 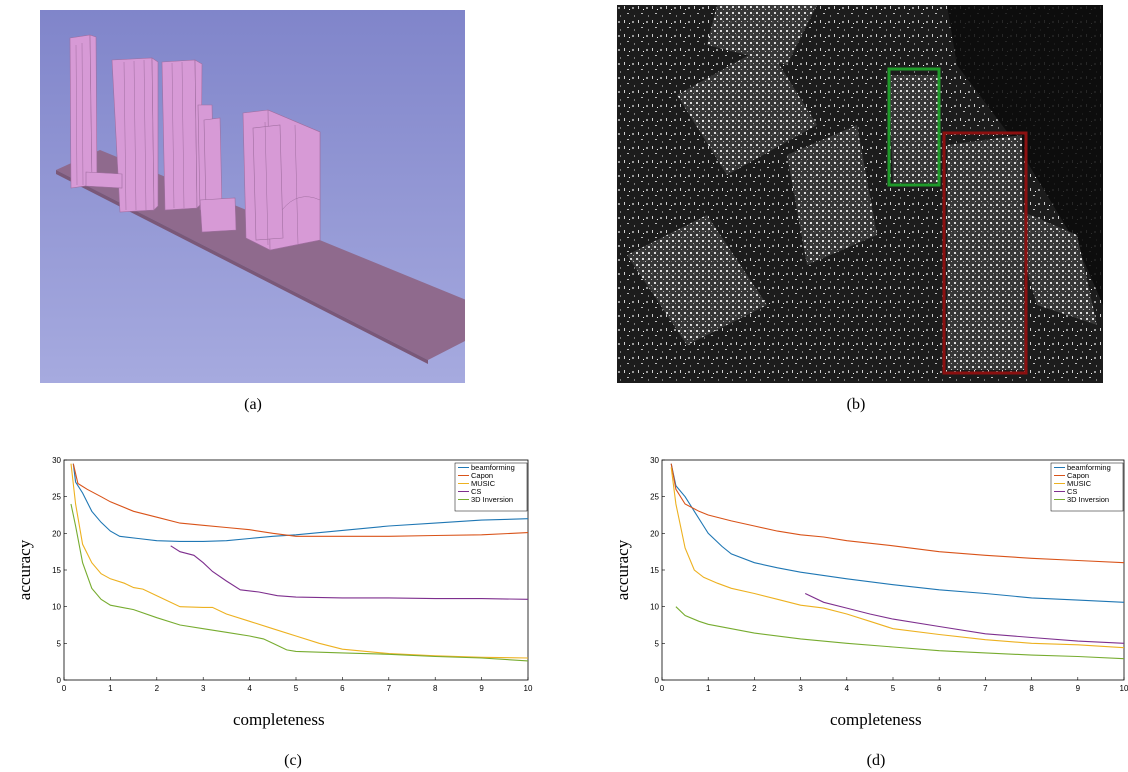 What do you see at coordinates (985, 253) in the screenshot?
I see `red-bounding-box` at bounding box center [985, 253].